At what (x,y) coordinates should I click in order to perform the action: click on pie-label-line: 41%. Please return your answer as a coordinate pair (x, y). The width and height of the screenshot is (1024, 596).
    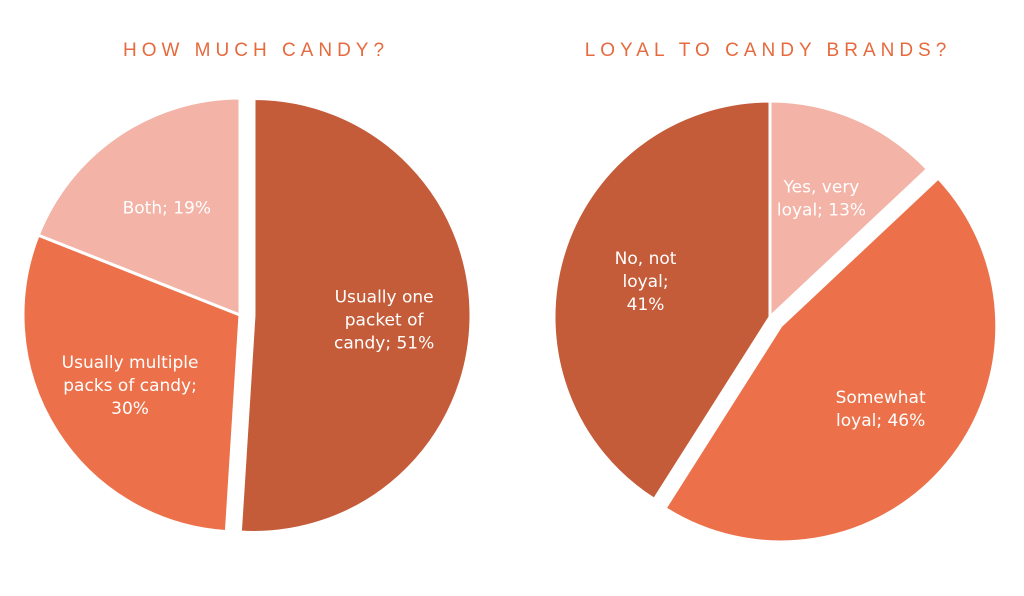
    Looking at the image, I should click on (646, 305).